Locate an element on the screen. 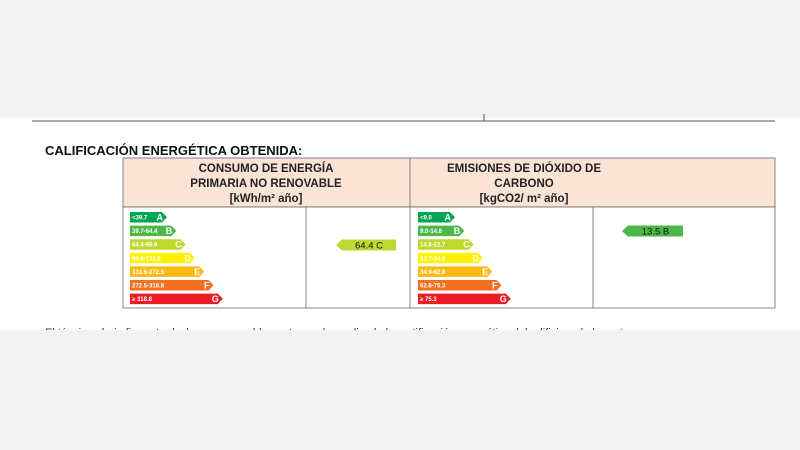 Image resolution: width=800 pixels, height=450 pixels. rating-value: 64.4 C is located at coordinates (369, 246).